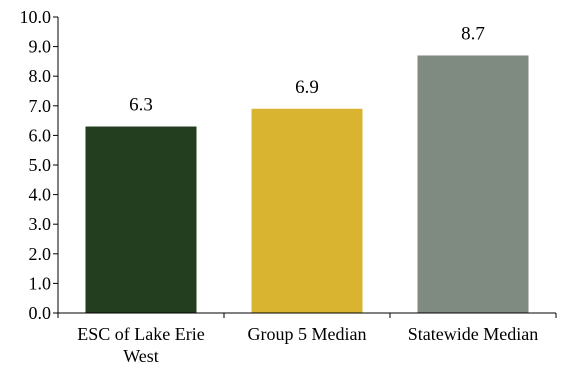 This screenshot has height=375, width=566. Describe the element at coordinates (141, 105) in the screenshot. I see `data-label: 6.3` at that location.